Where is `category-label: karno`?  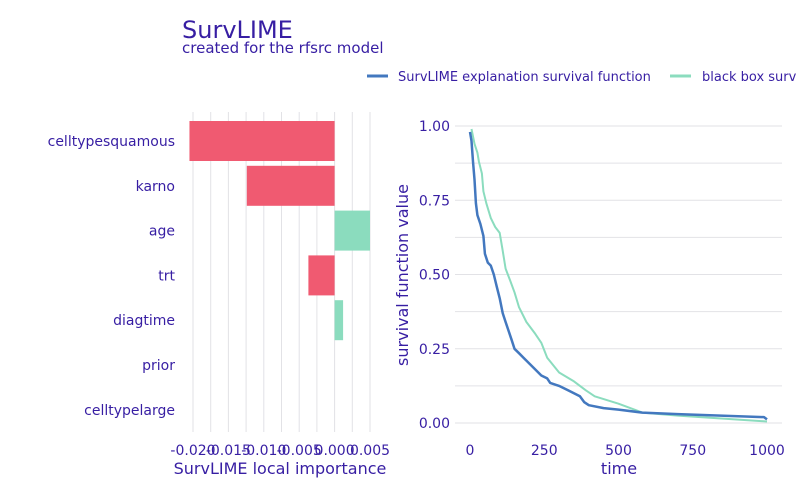
category-label: karno is located at coordinates (155, 187).